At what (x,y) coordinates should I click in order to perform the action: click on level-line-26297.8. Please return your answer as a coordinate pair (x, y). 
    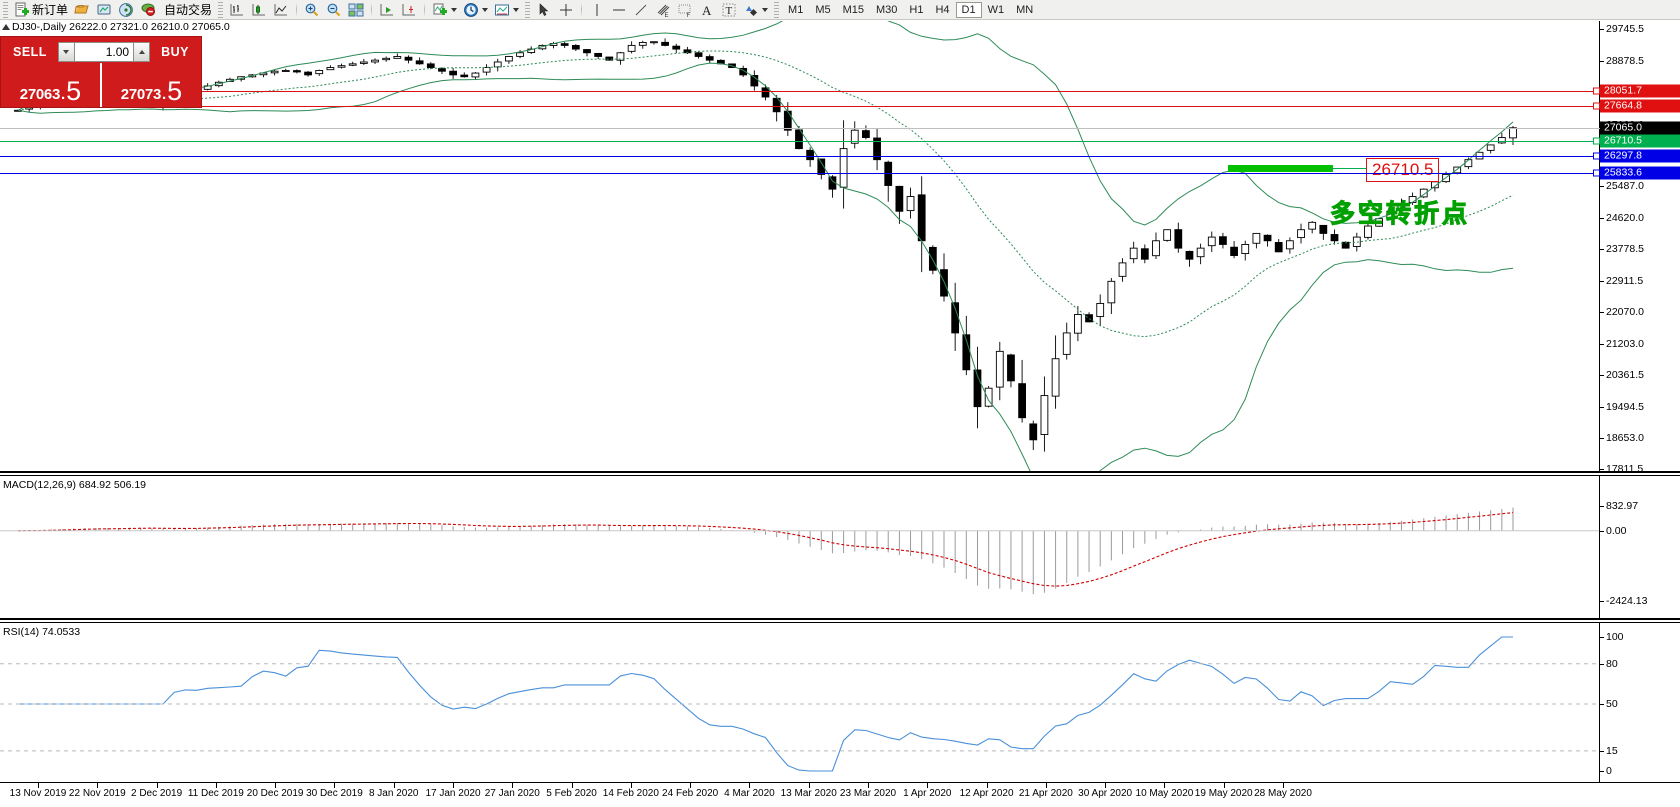
    Looking at the image, I should click on (800, 157).